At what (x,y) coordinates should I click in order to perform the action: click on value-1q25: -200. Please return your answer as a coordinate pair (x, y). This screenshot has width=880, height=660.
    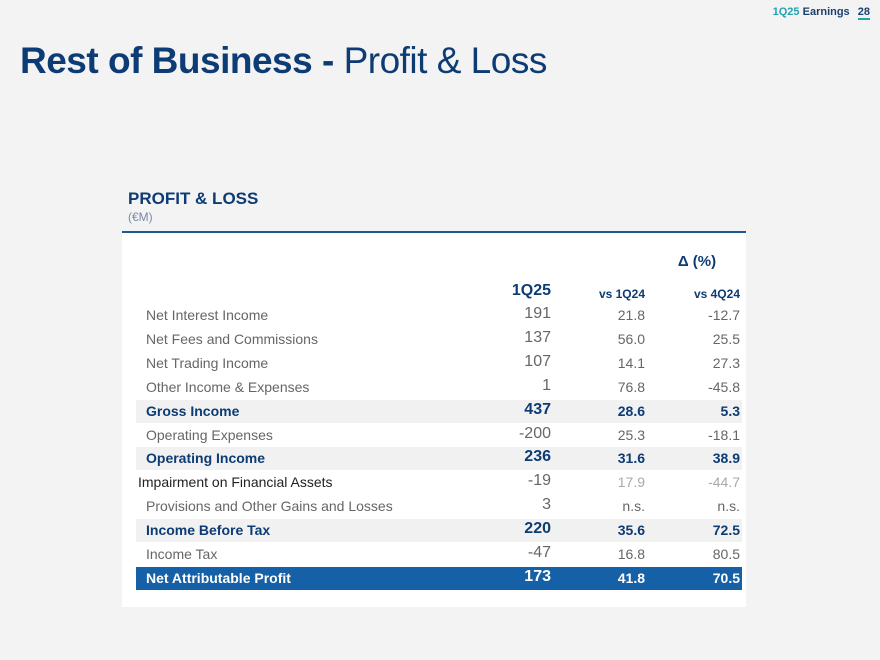
    Looking at the image, I should click on (534, 433).